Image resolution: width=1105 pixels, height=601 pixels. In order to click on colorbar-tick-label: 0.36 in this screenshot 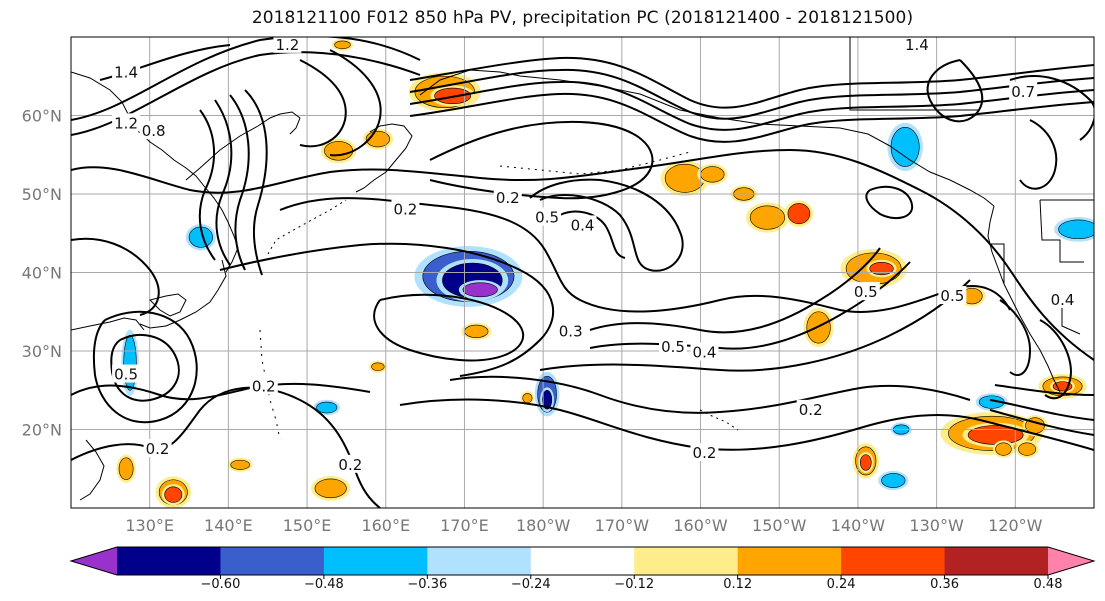, I will do `click(944, 584)`.